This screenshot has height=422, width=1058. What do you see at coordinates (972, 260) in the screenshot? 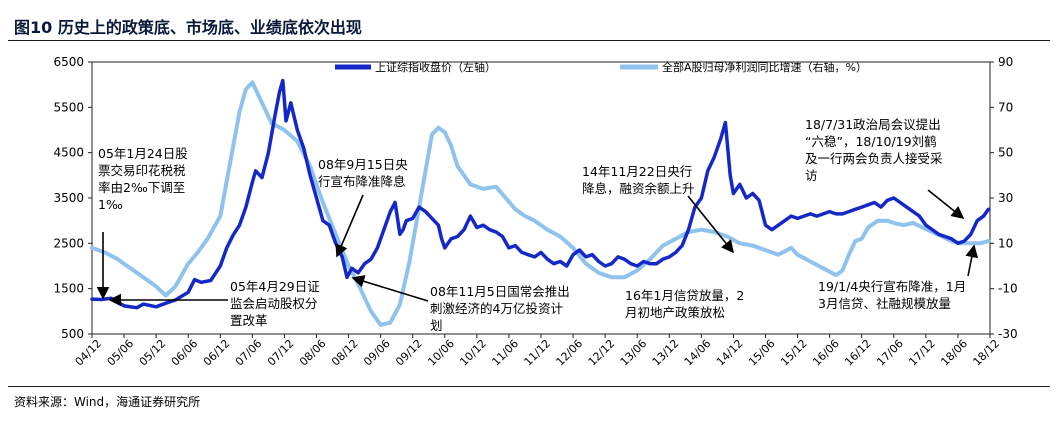
I see `arrow-2019-rrr-cut` at bounding box center [972, 260].